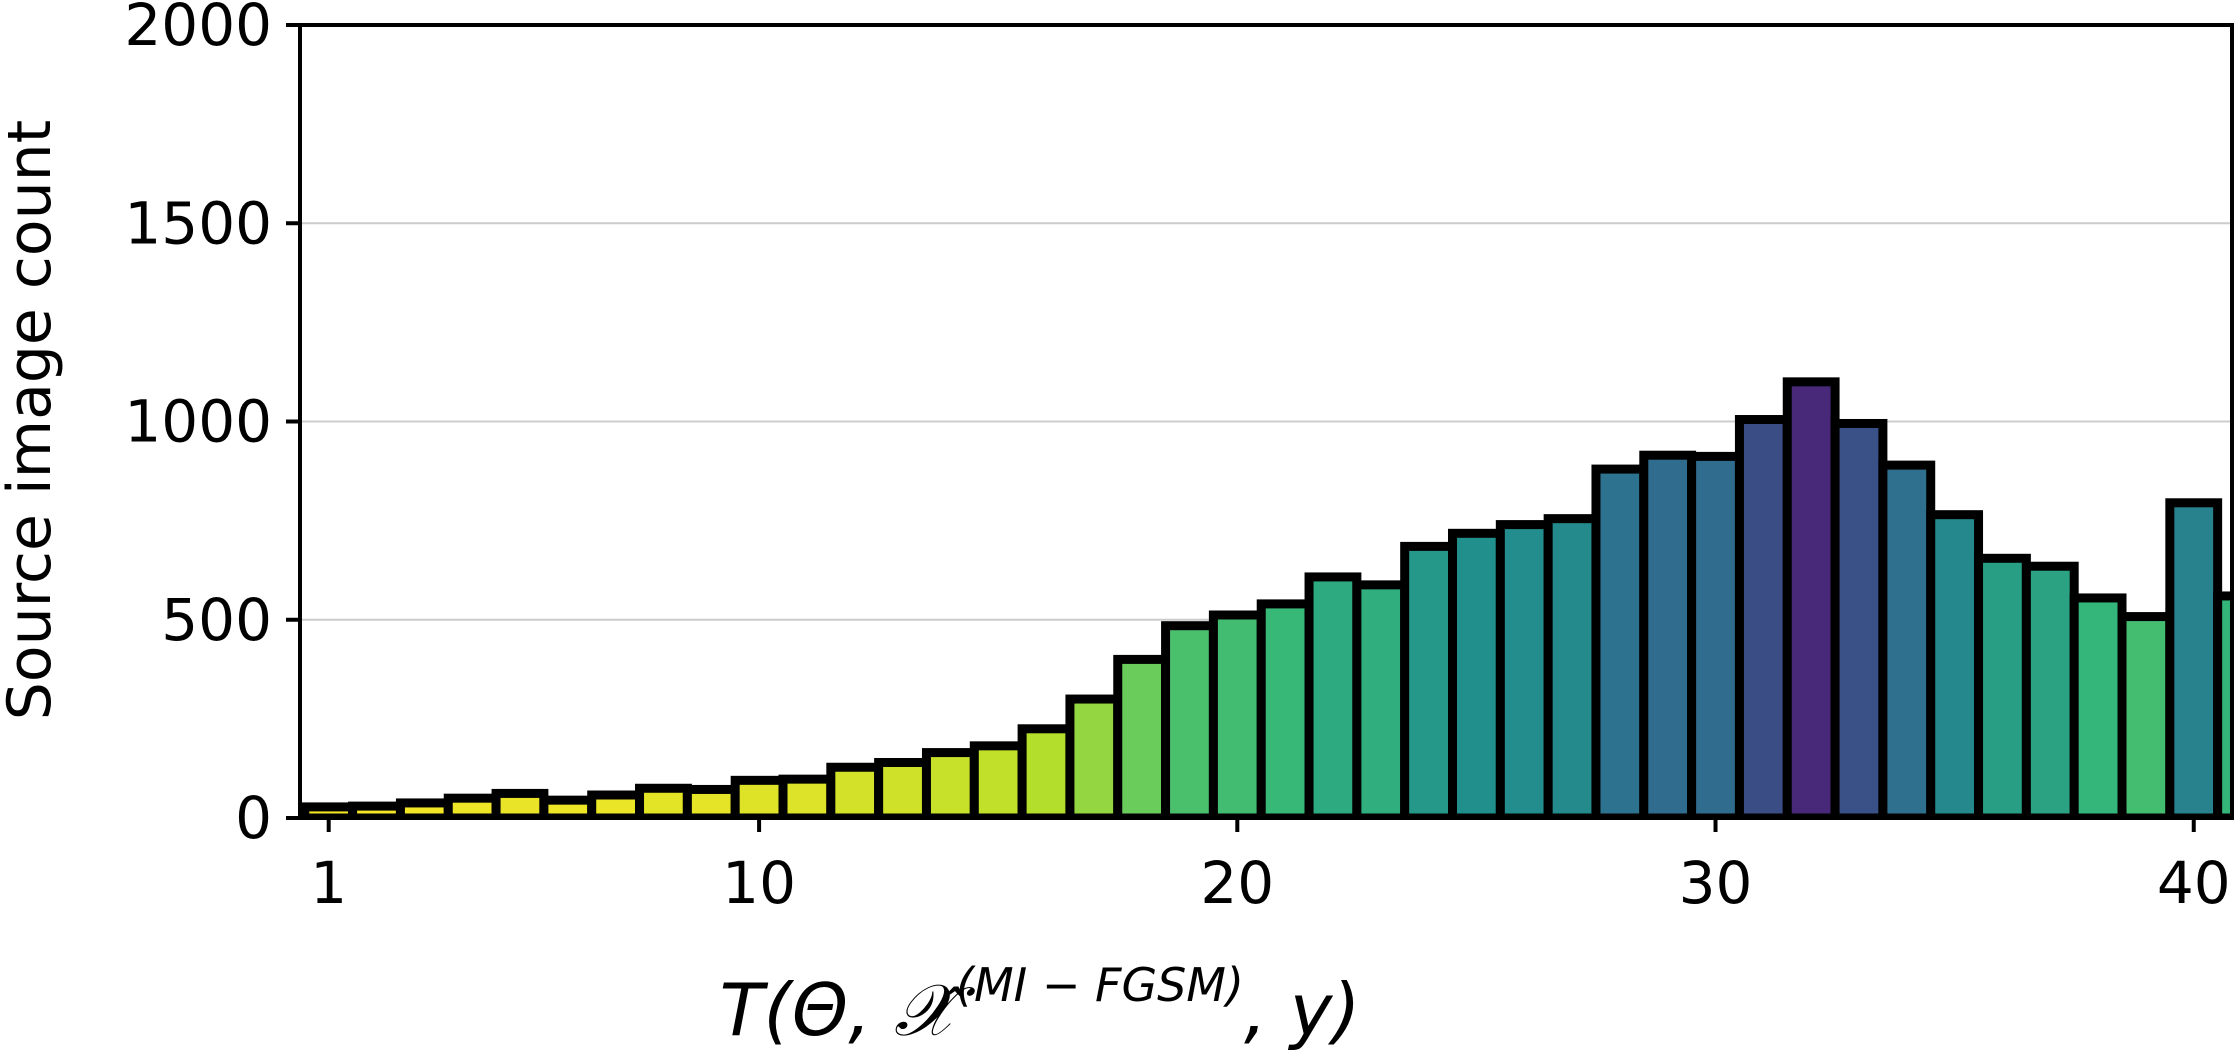 The image size is (2240, 1056). Describe the element at coordinates (1716, 883) in the screenshot. I see `x-tick-label-30: 30` at that location.